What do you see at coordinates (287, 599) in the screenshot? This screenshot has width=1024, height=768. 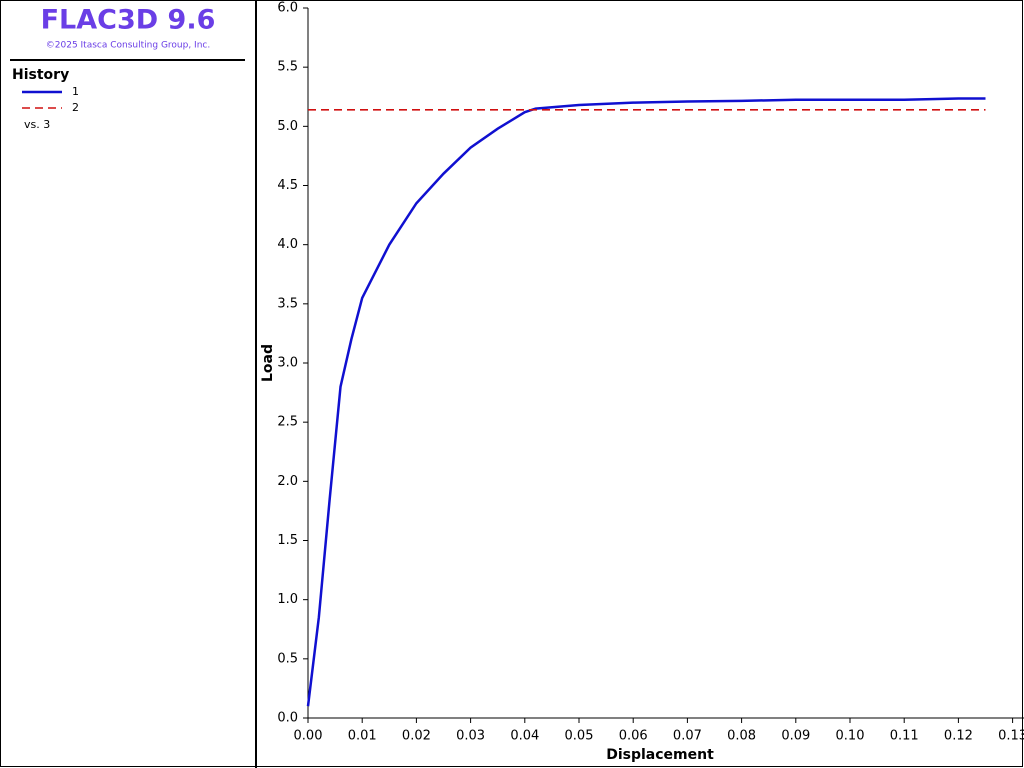 I see `y-tick-label: 1.0` at bounding box center [287, 599].